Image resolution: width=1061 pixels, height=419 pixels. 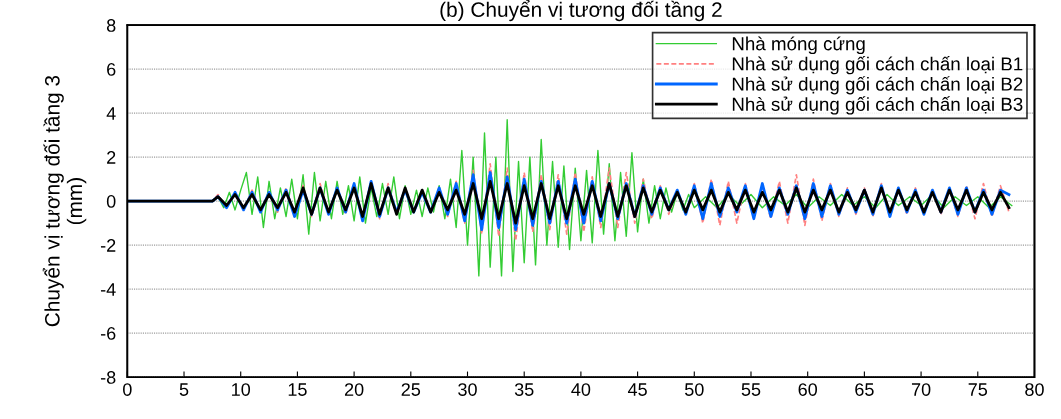 I want to click on x-tick-label: 30, so click(x=467, y=389).